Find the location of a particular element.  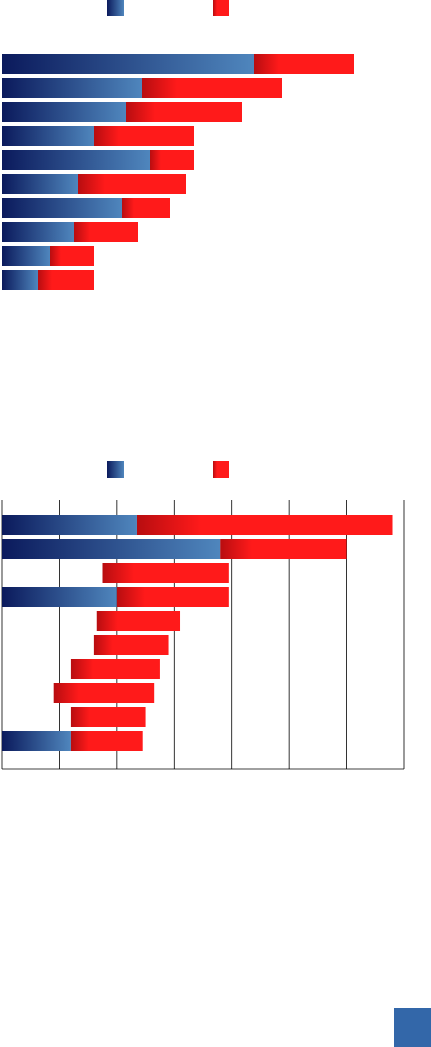

page-marker is located at coordinates (412, 1027).